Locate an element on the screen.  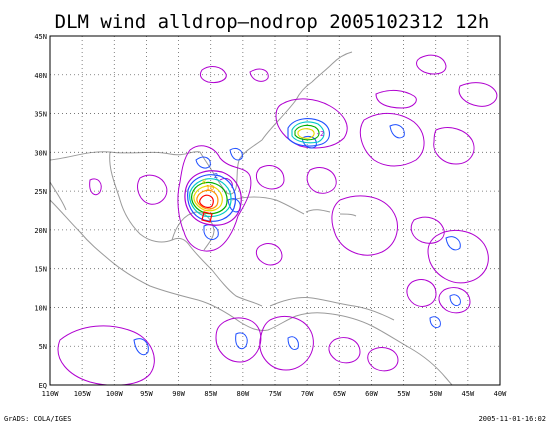
lat-tick-label: 35N is located at coordinates (40, 115).